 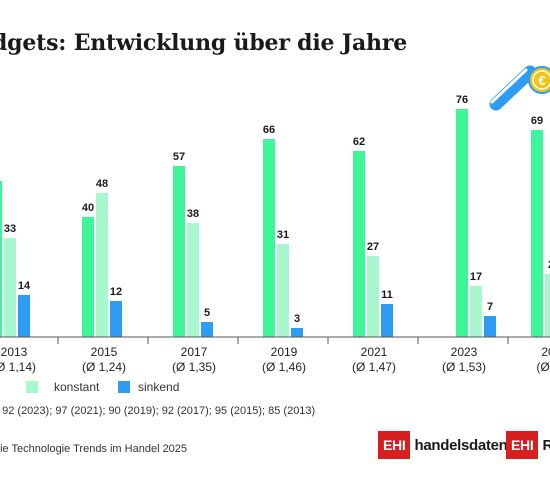 I want to click on bar-steigend-2023, so click(x=462, y=223).